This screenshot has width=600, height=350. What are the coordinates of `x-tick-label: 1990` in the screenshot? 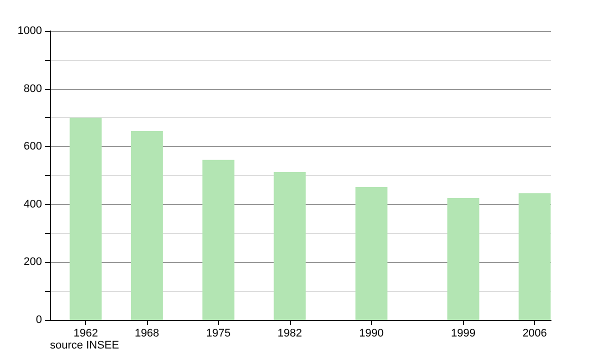 It's located at (371, 334).